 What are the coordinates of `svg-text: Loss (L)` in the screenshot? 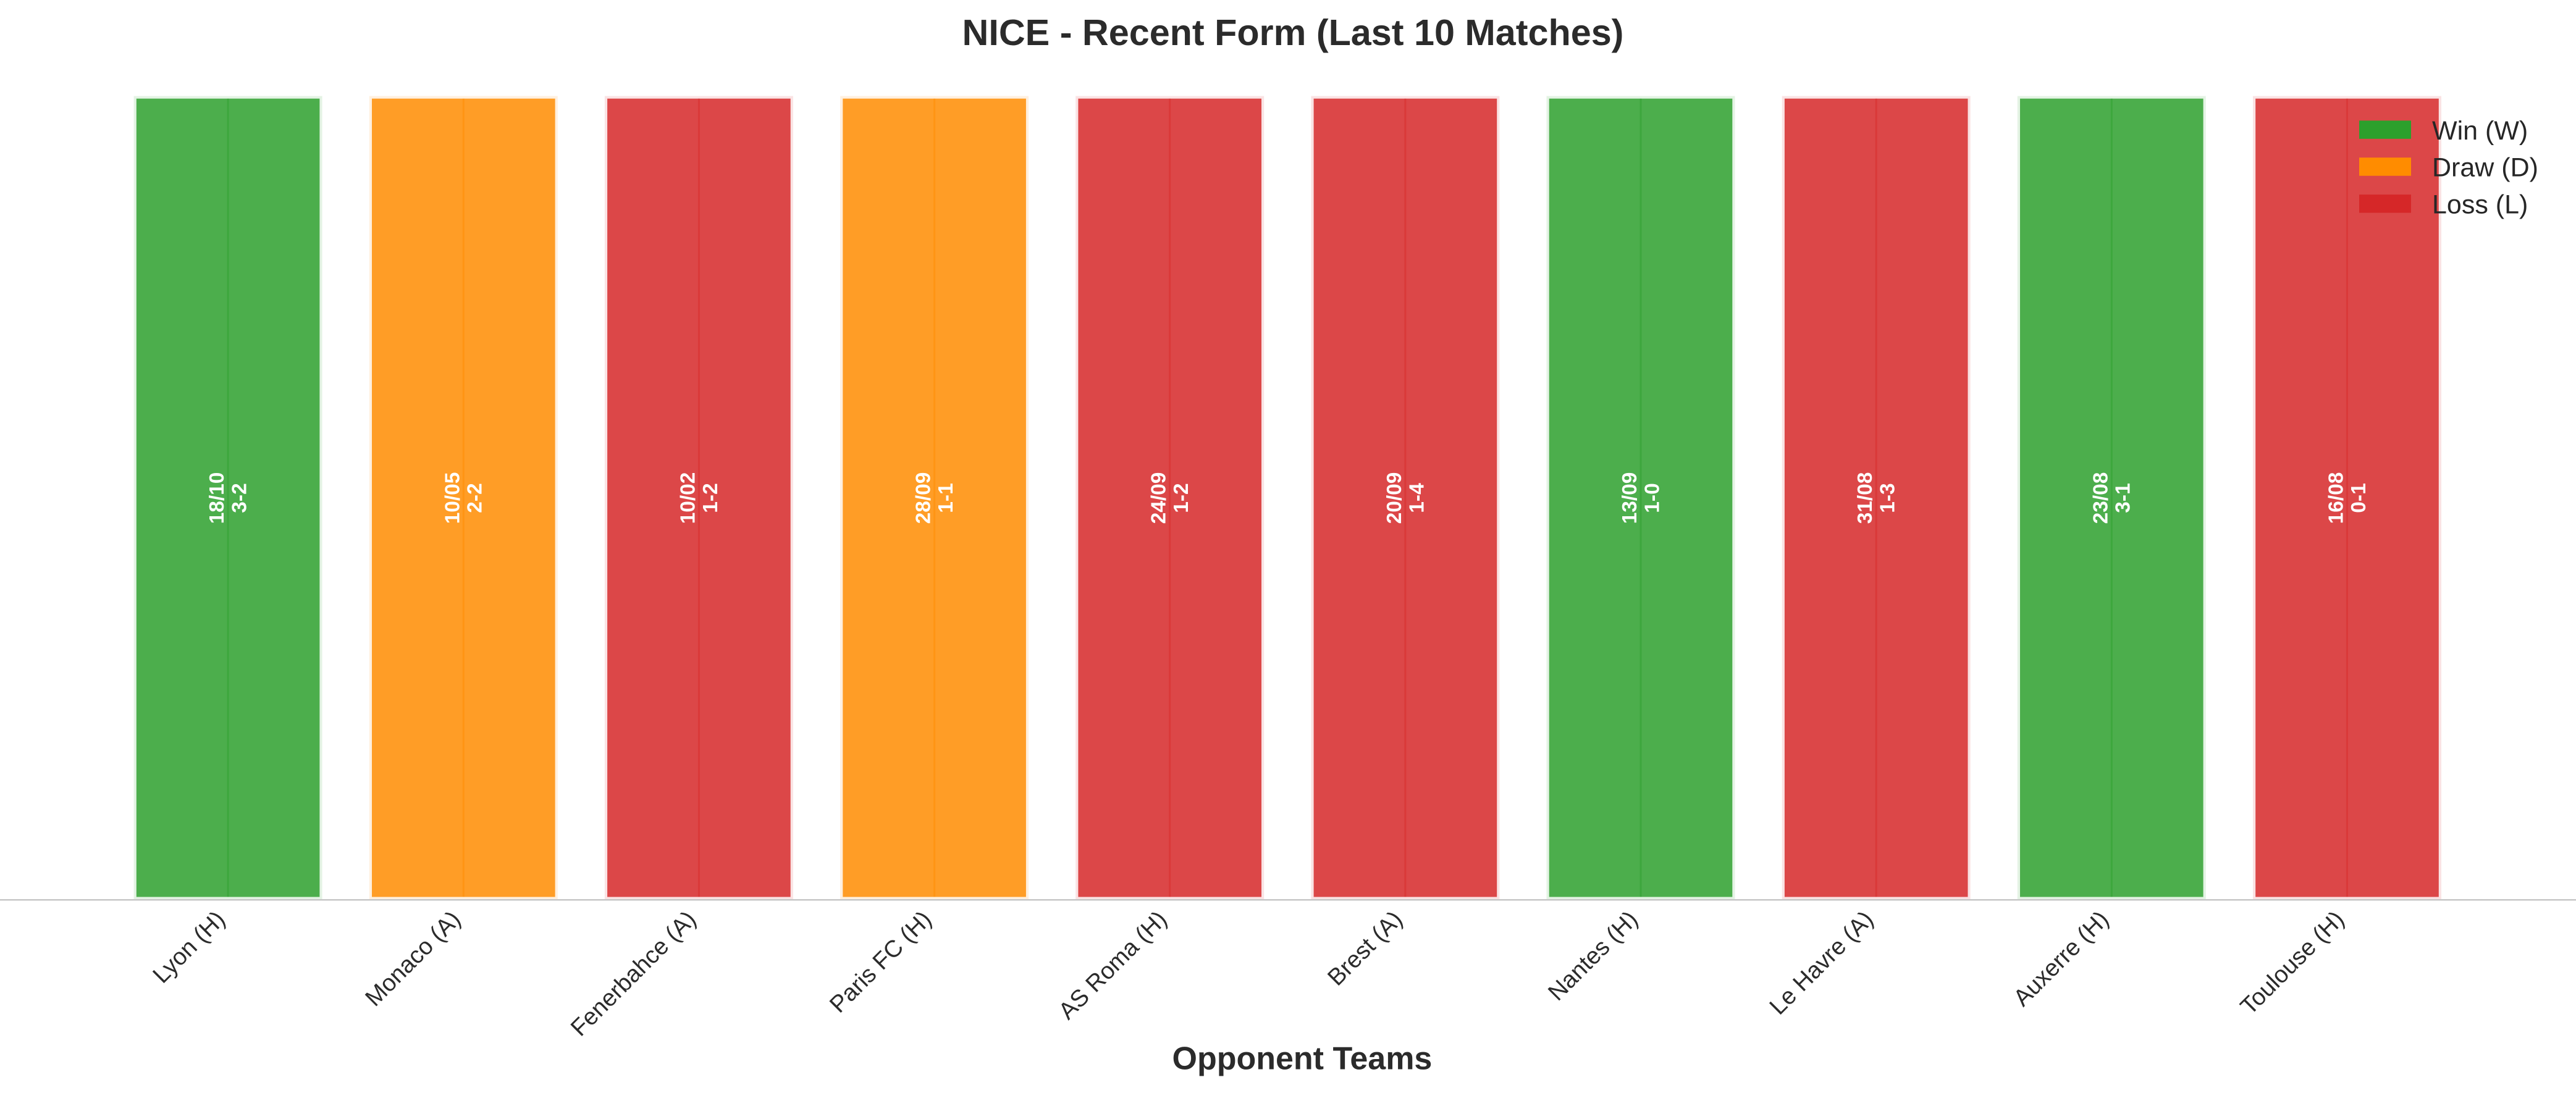 It's located at (2480, 205).